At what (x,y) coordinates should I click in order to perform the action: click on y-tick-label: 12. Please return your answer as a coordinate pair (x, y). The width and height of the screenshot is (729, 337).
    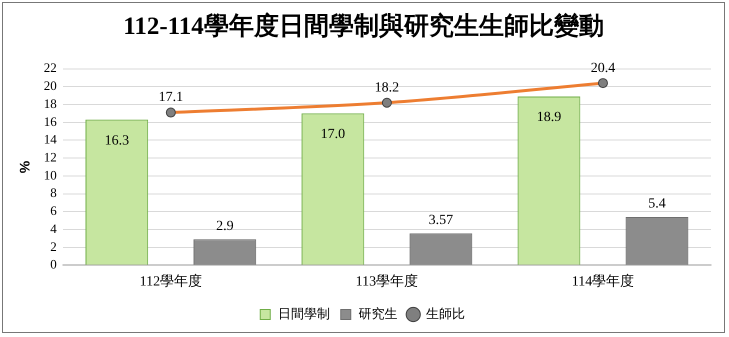
    Looking at the image, I should click on (50, 156).